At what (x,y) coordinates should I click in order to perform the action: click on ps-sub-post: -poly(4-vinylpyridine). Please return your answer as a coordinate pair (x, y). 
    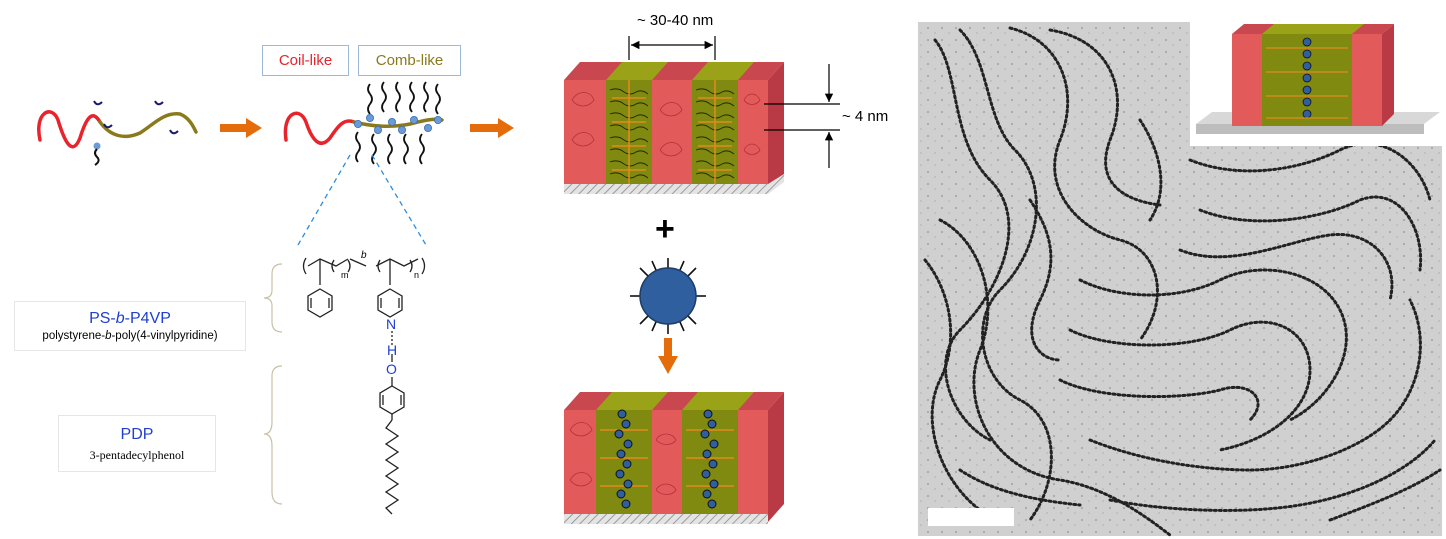
    Looking at the image, I should click on (164, 336).